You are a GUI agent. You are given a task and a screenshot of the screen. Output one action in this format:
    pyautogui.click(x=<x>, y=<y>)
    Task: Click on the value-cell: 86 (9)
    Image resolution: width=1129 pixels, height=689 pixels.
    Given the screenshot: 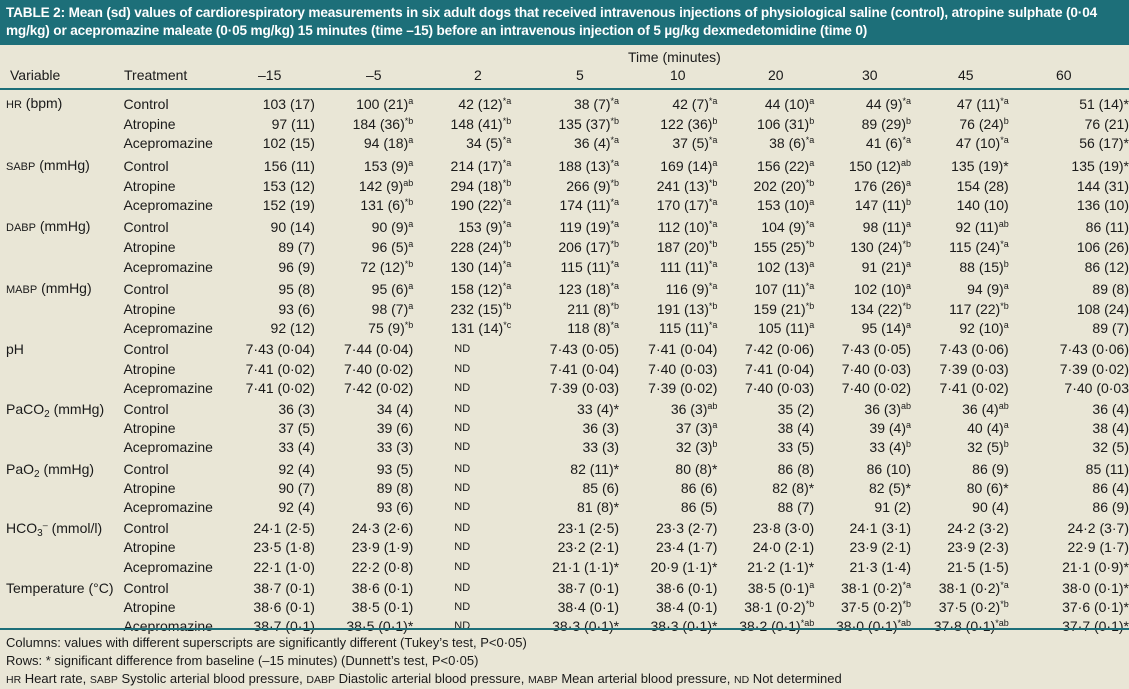 What is the action you would take?
    pyautogui.click(x=960, y=468)
    